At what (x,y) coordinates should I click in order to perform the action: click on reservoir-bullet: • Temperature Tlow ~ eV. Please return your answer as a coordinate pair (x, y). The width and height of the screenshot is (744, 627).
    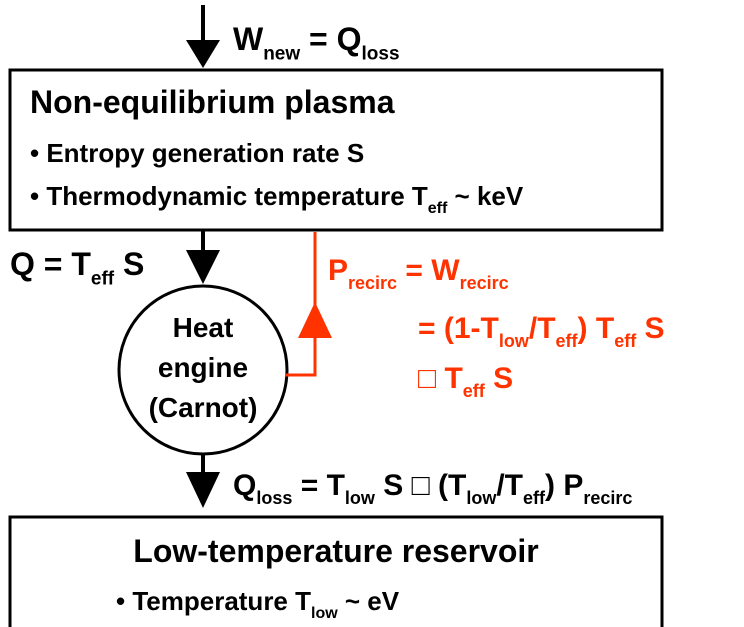
    Looking at the image, I should click on (258, 604).